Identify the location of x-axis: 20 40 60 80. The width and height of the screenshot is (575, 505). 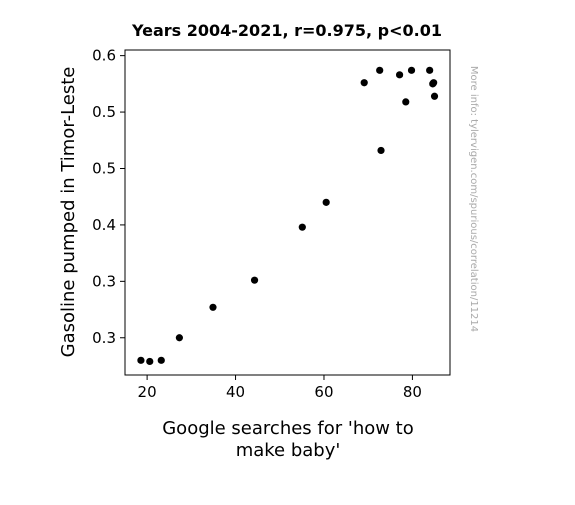
(280, 388).